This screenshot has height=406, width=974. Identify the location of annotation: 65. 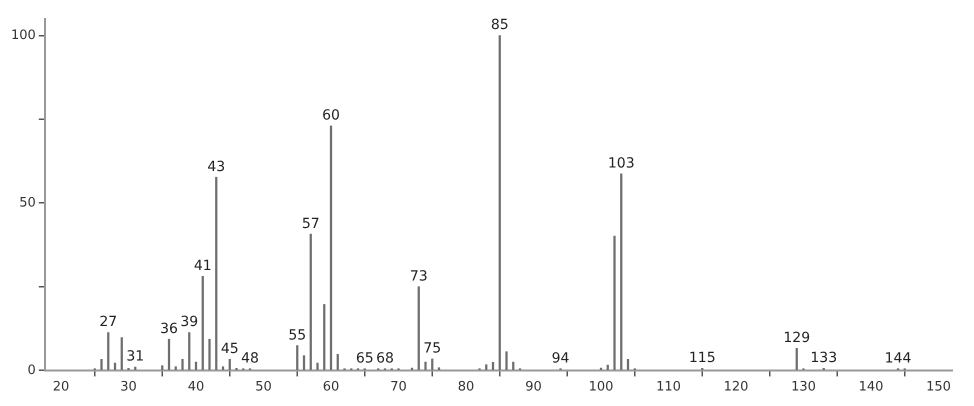
(365, 358).